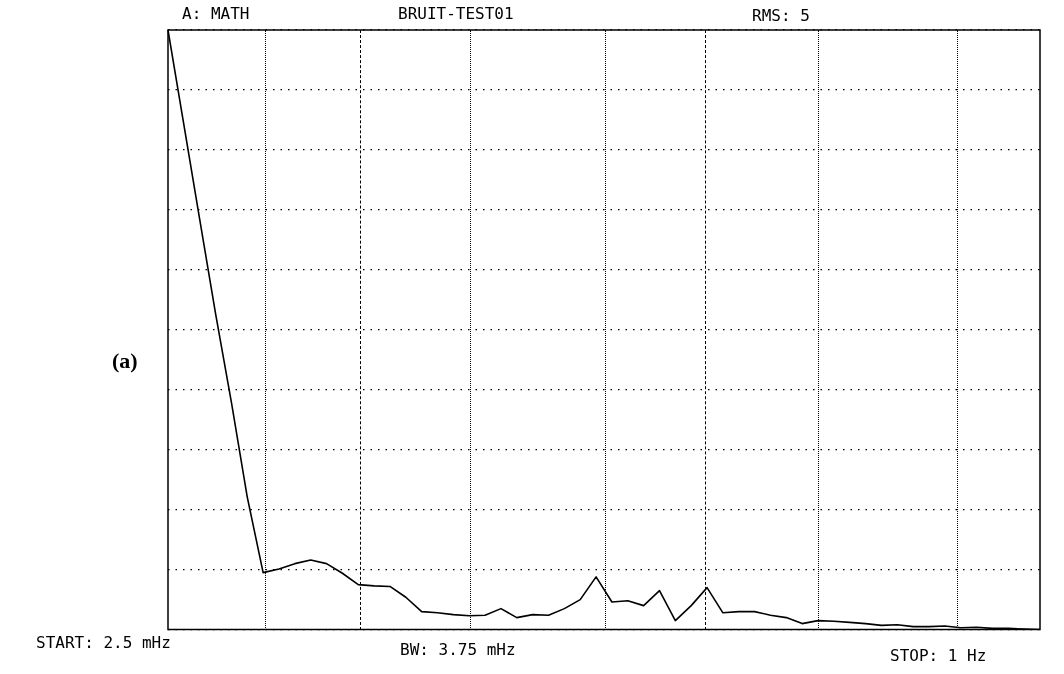 This screenshot has width=1064, height=674. What do you see at coordinates (938, 655) in the screenshot?
I see `text: STOP: 1 Hz` at bounding box center [938, 655].